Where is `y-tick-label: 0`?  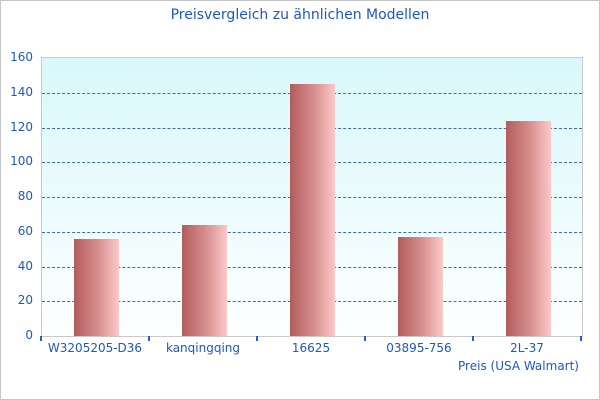
y-tick-label: 0 is located at coordinates (29, 335).